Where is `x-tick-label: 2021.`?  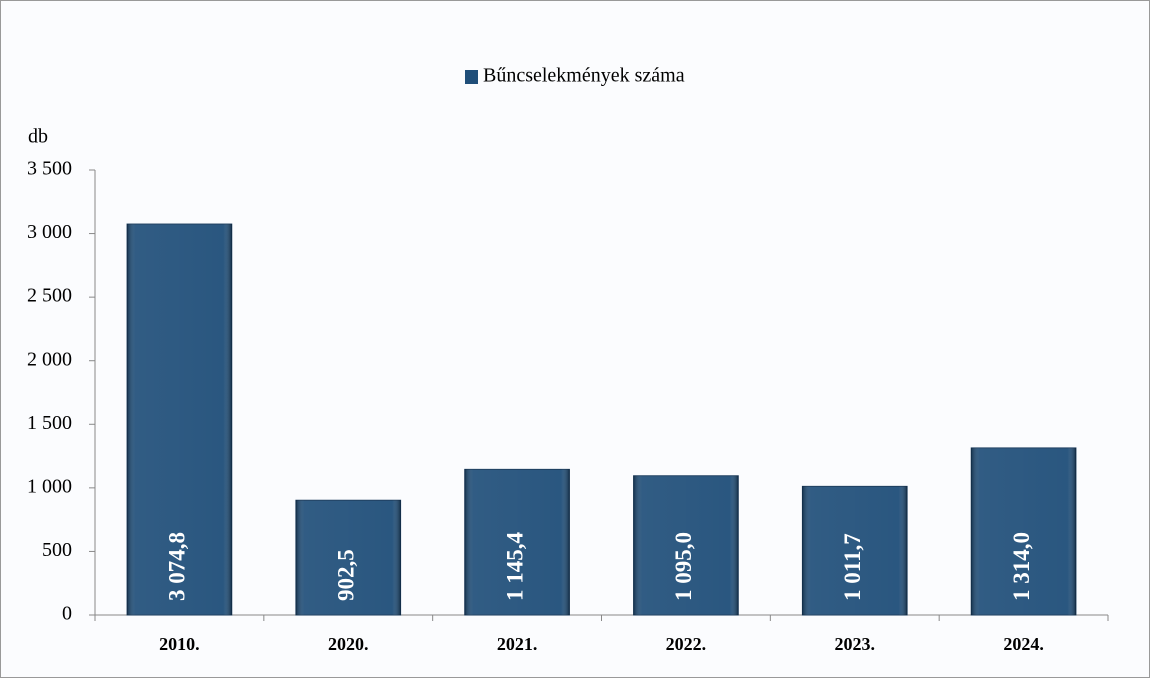 x-tick-label: 2021. is located at coordinates (517, 644).